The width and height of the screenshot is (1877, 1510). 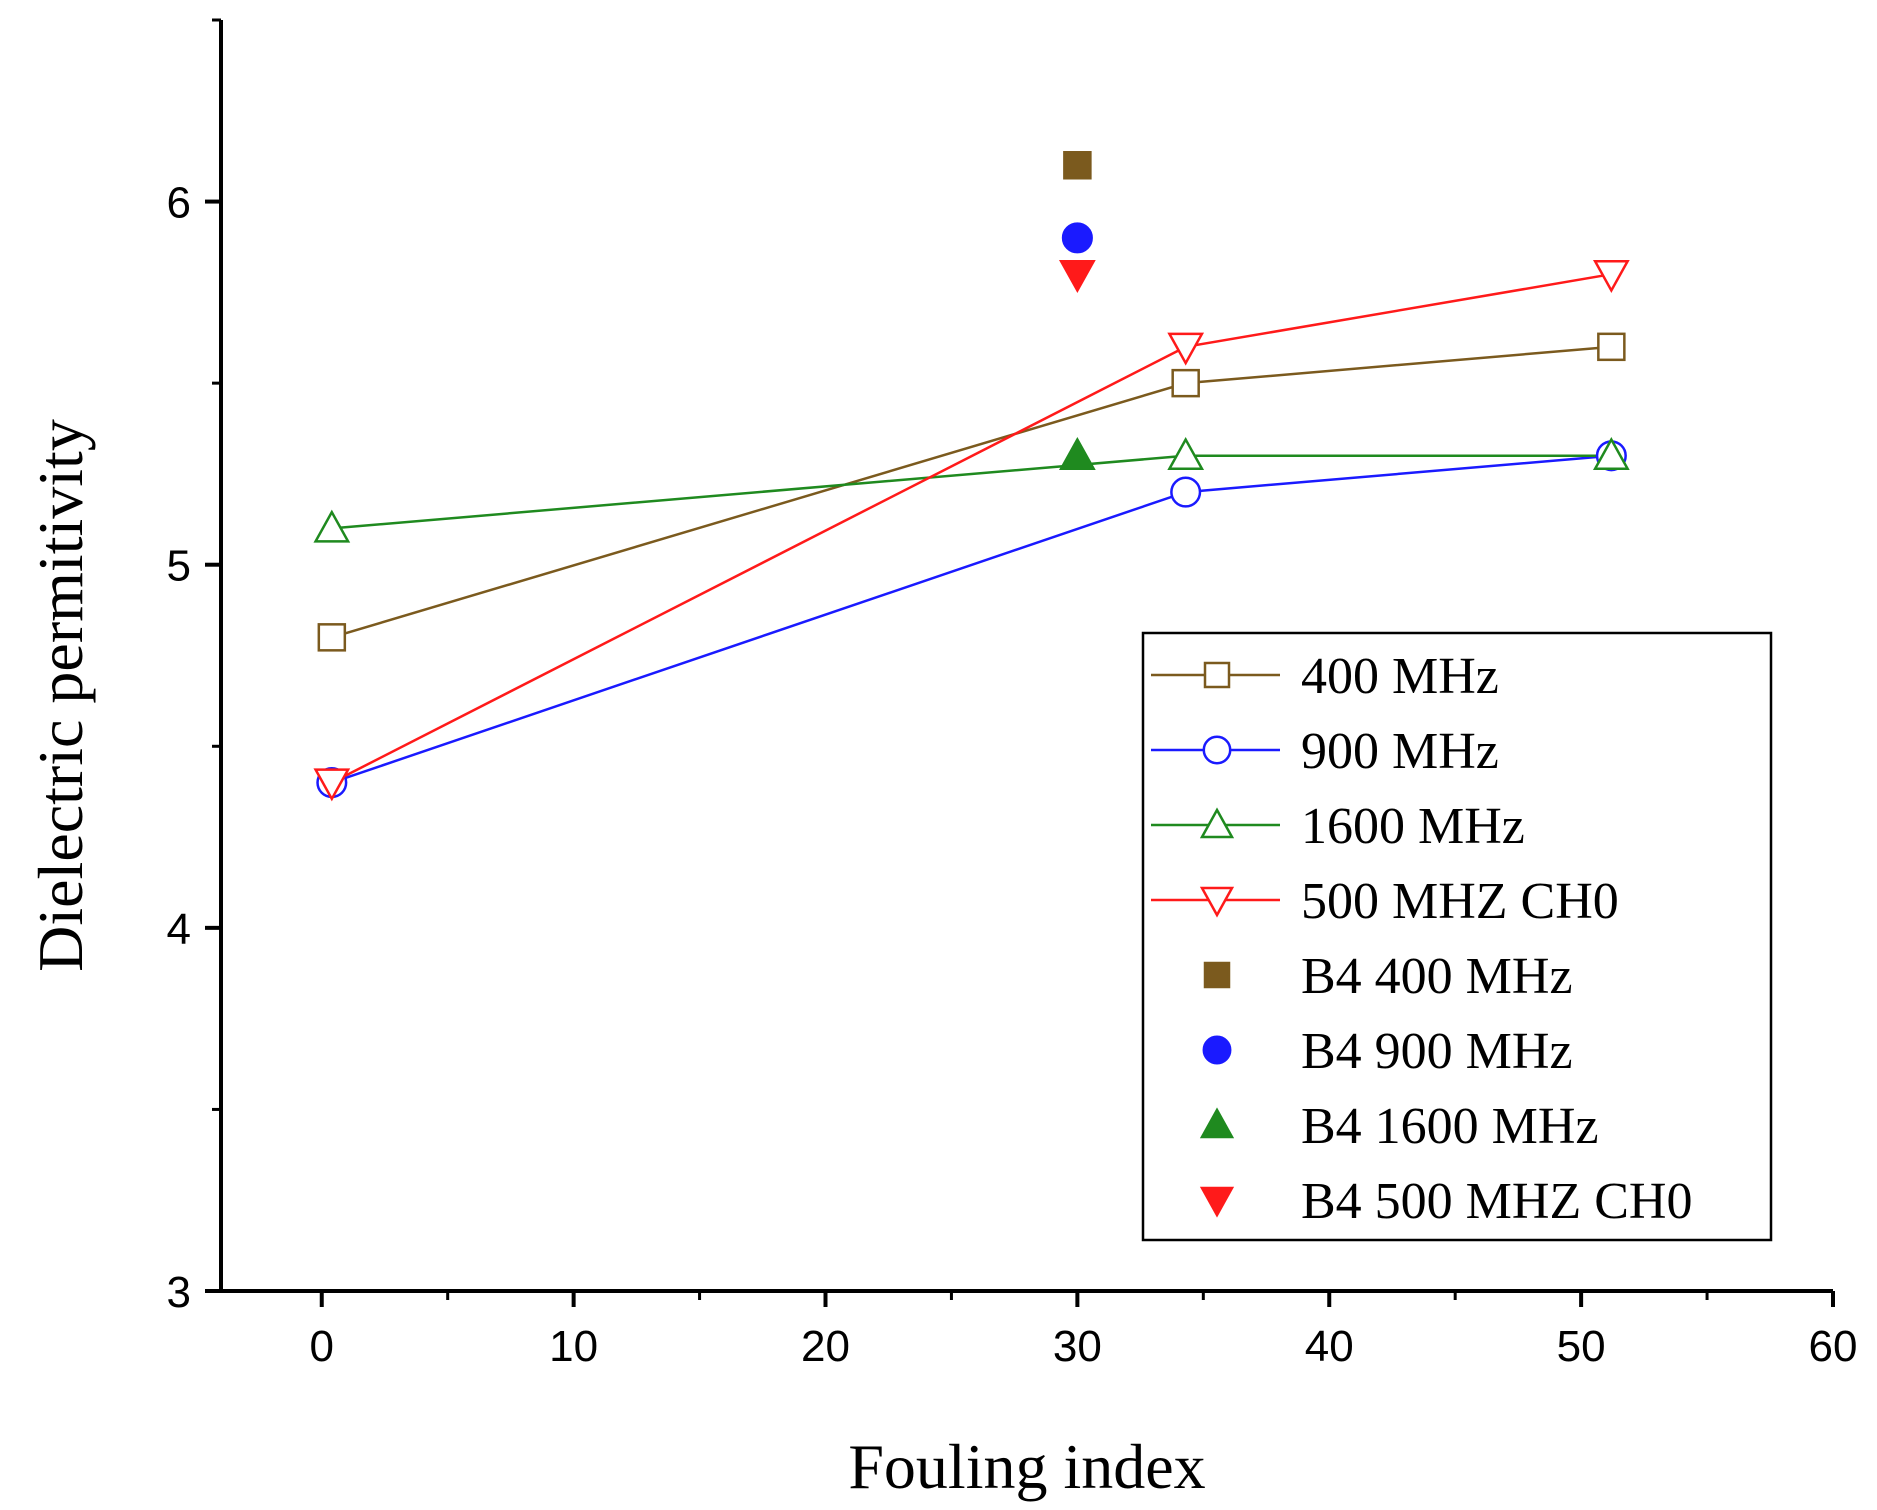 I want to click on data-point-b4-900-mhz, so click(x=1077, y=238).